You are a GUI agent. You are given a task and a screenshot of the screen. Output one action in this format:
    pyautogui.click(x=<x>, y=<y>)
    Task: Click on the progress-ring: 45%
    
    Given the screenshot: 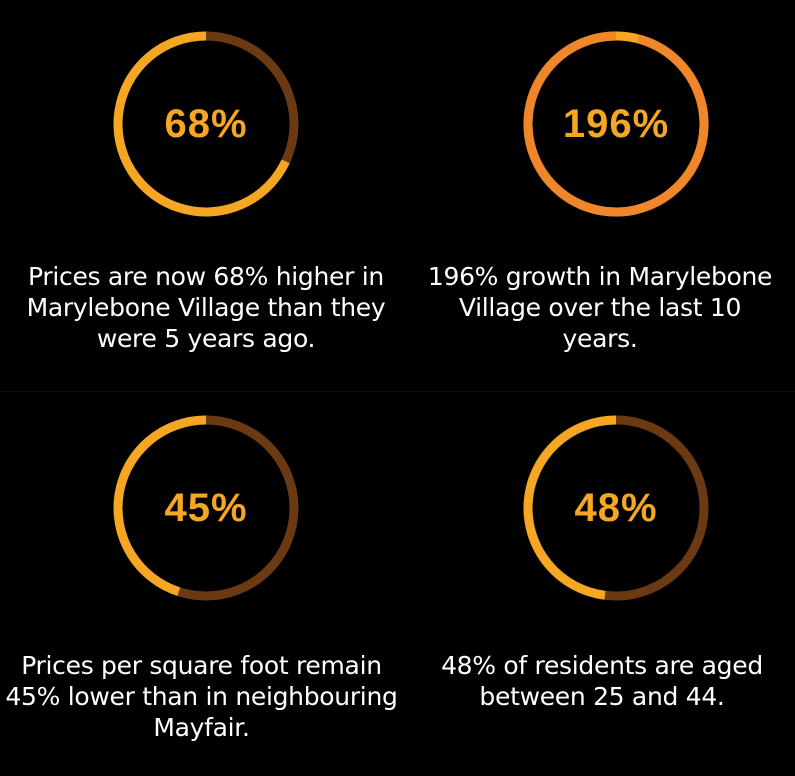 What is the action you would take?
    pyautogui.click(x=206, y=508)
    